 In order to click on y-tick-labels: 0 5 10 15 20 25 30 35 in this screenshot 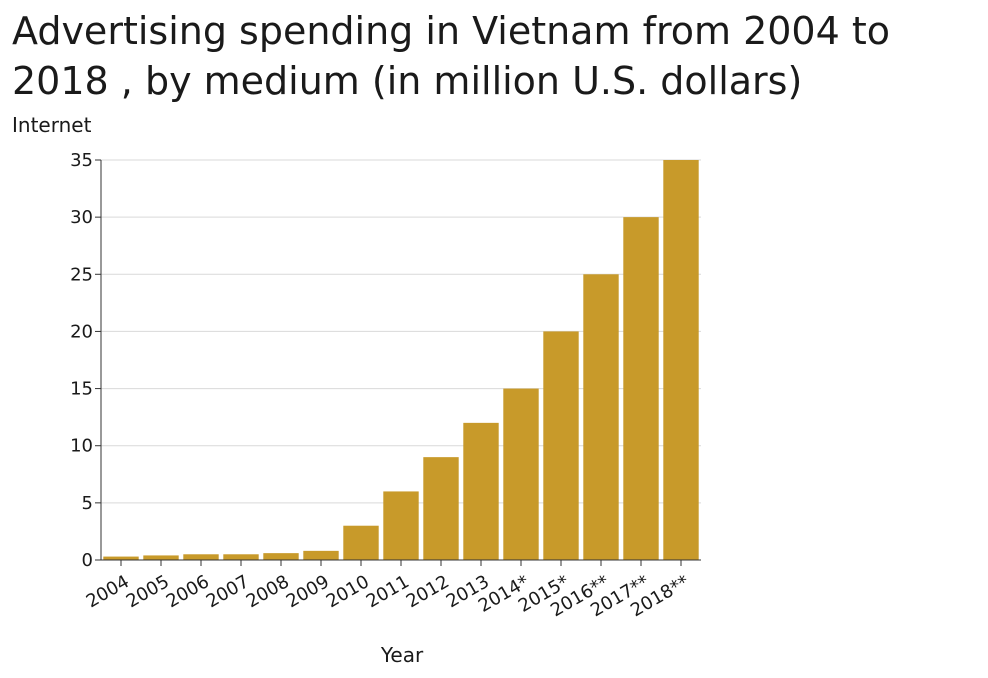, I will do `click(81, 360)`.